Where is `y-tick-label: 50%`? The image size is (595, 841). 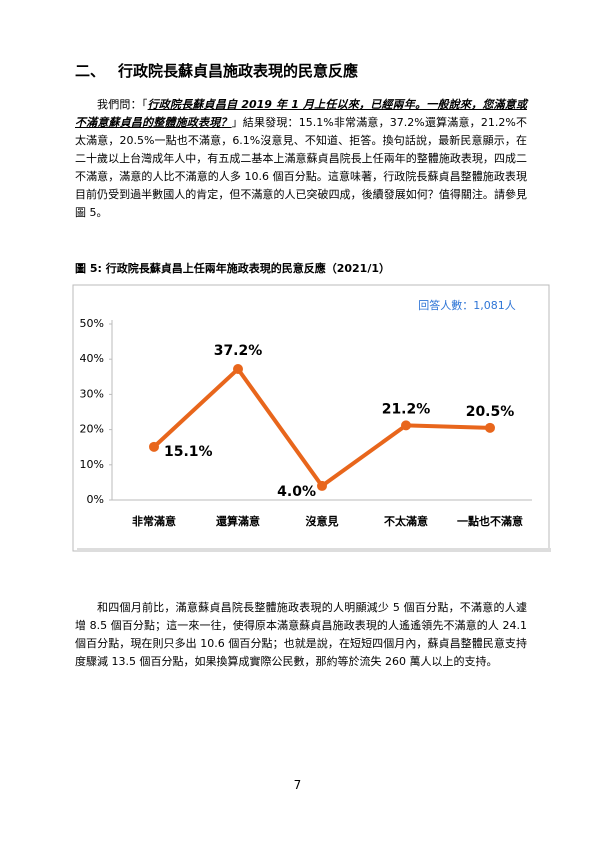
y-tick-label: 50% is located at coordinates (92, 323).